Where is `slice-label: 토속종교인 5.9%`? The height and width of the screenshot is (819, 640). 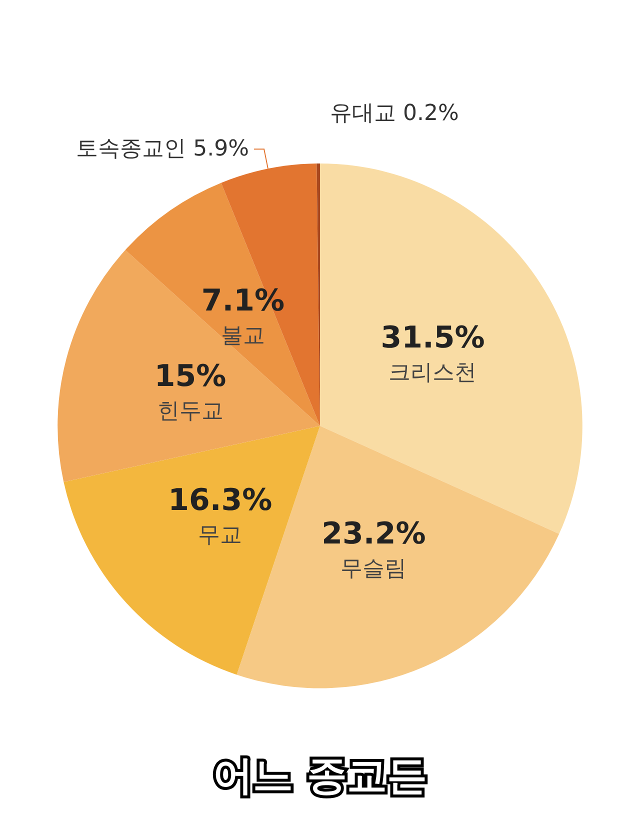
slice-label: 토속종교인 5.9% is located at coordinates (163, 149).